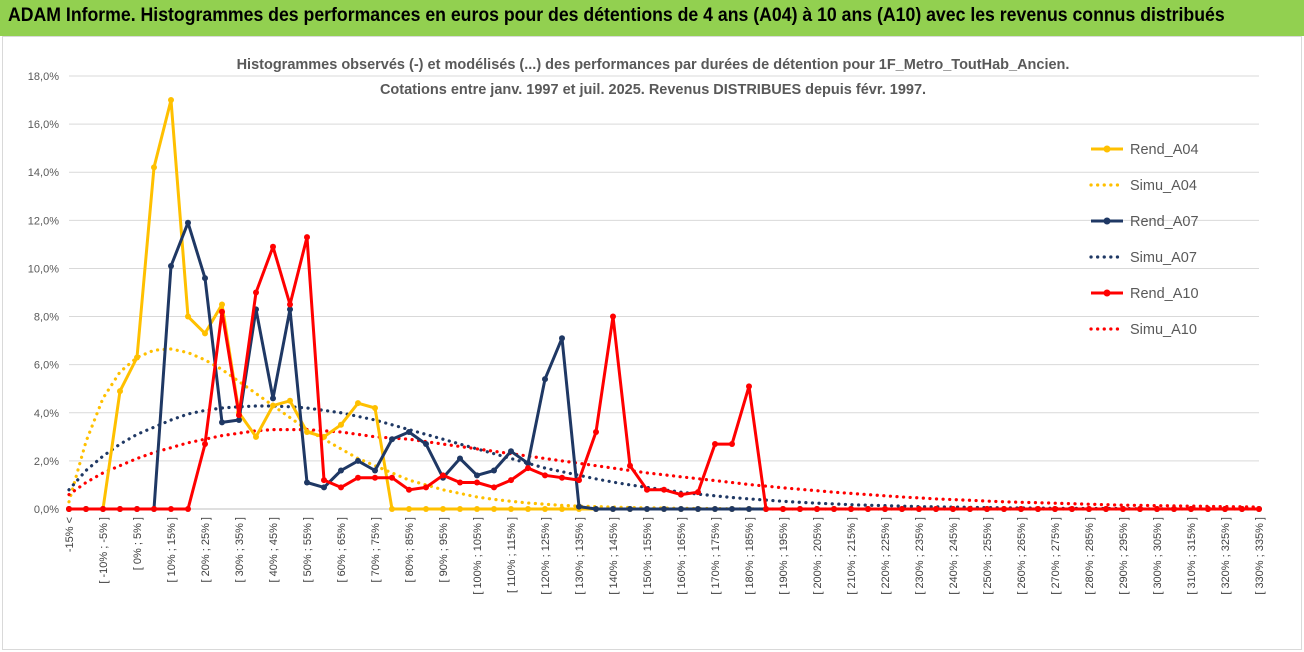 Image resolution: width=1304 pixels, height=652 pixels. I want to click on legend-marker-rend-a07, so click(1107, 221).